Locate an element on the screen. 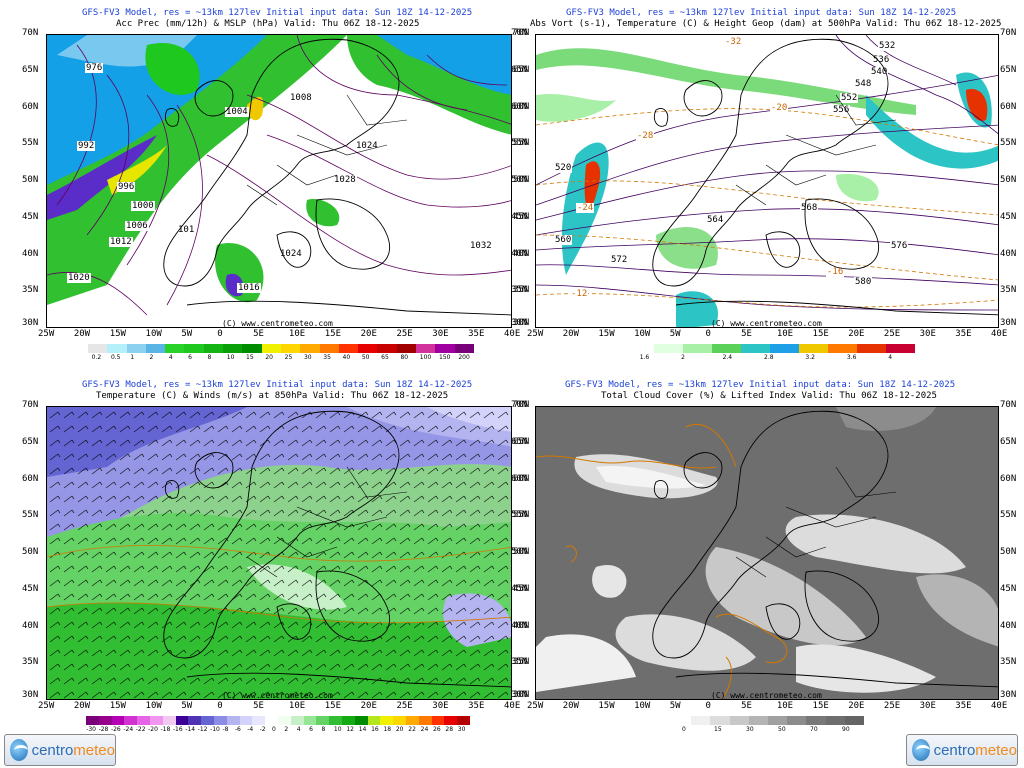  colorbar-label: 0 is located at coordinates (684, 729).